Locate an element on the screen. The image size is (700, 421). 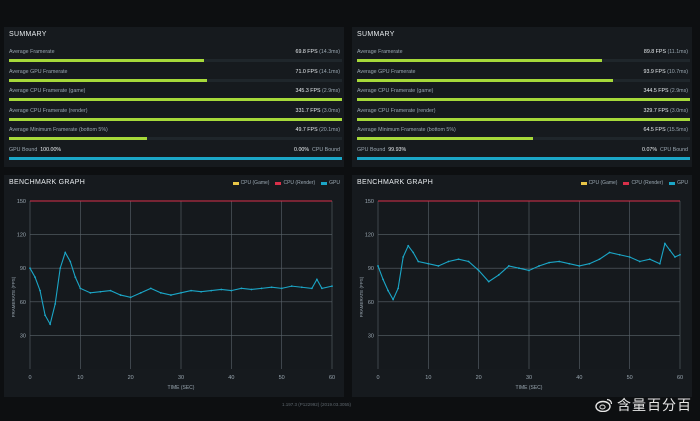
ms-value: (15.5ms) is located at coordinates (677, 130).